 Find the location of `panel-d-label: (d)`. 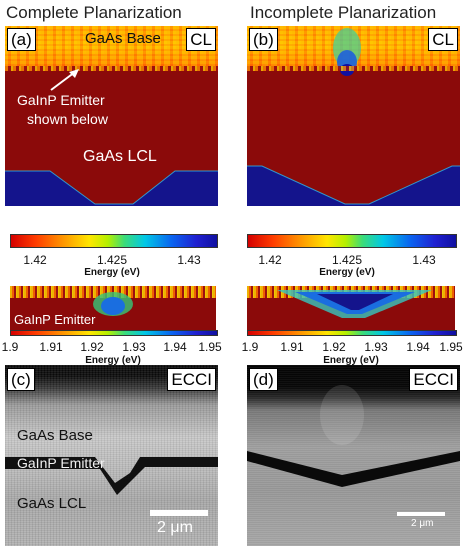

panel-d-label: (d) is located at coordinates (263, 379).